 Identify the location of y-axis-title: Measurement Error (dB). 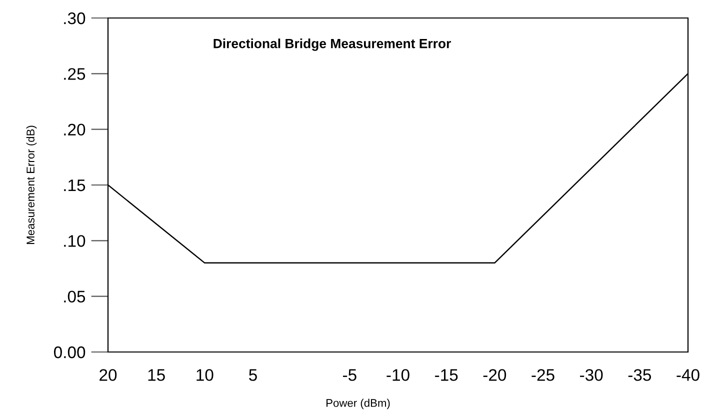
(31, 185).